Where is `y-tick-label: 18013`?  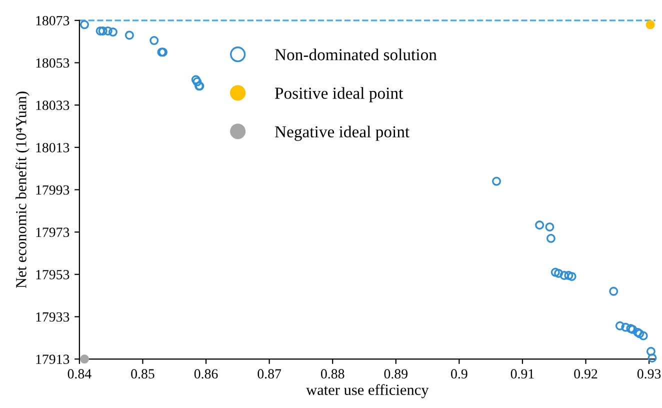
y-tick-label: 18013 is located at coordinates (53, 147).